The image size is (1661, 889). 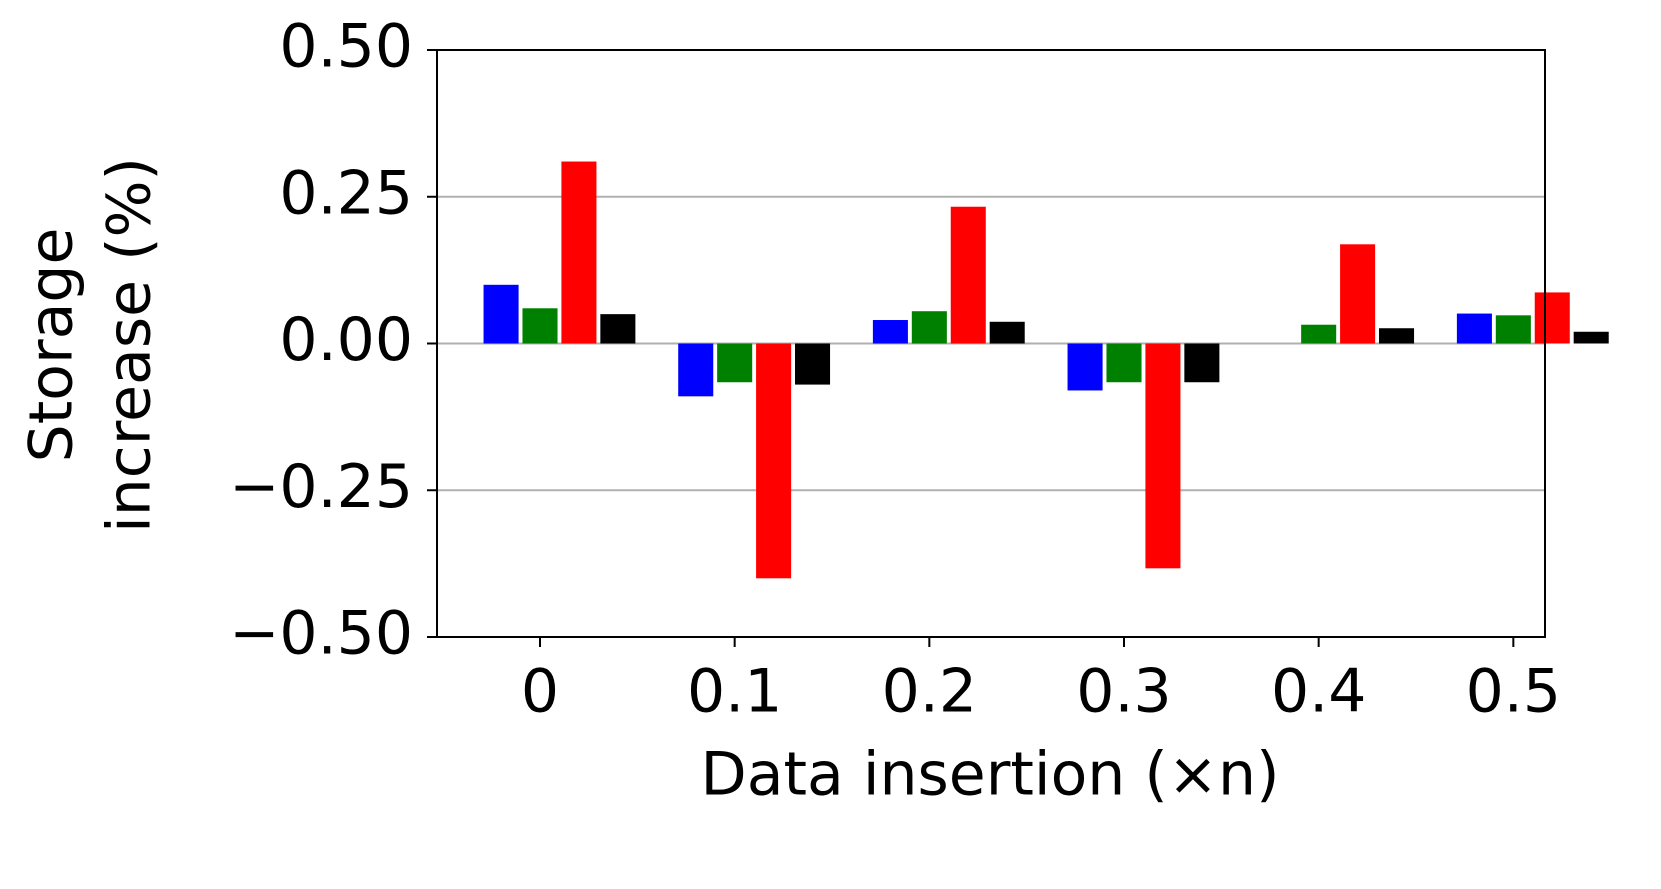 I want to click on x-tick-label: 0.2, so click(x=929, y=692).